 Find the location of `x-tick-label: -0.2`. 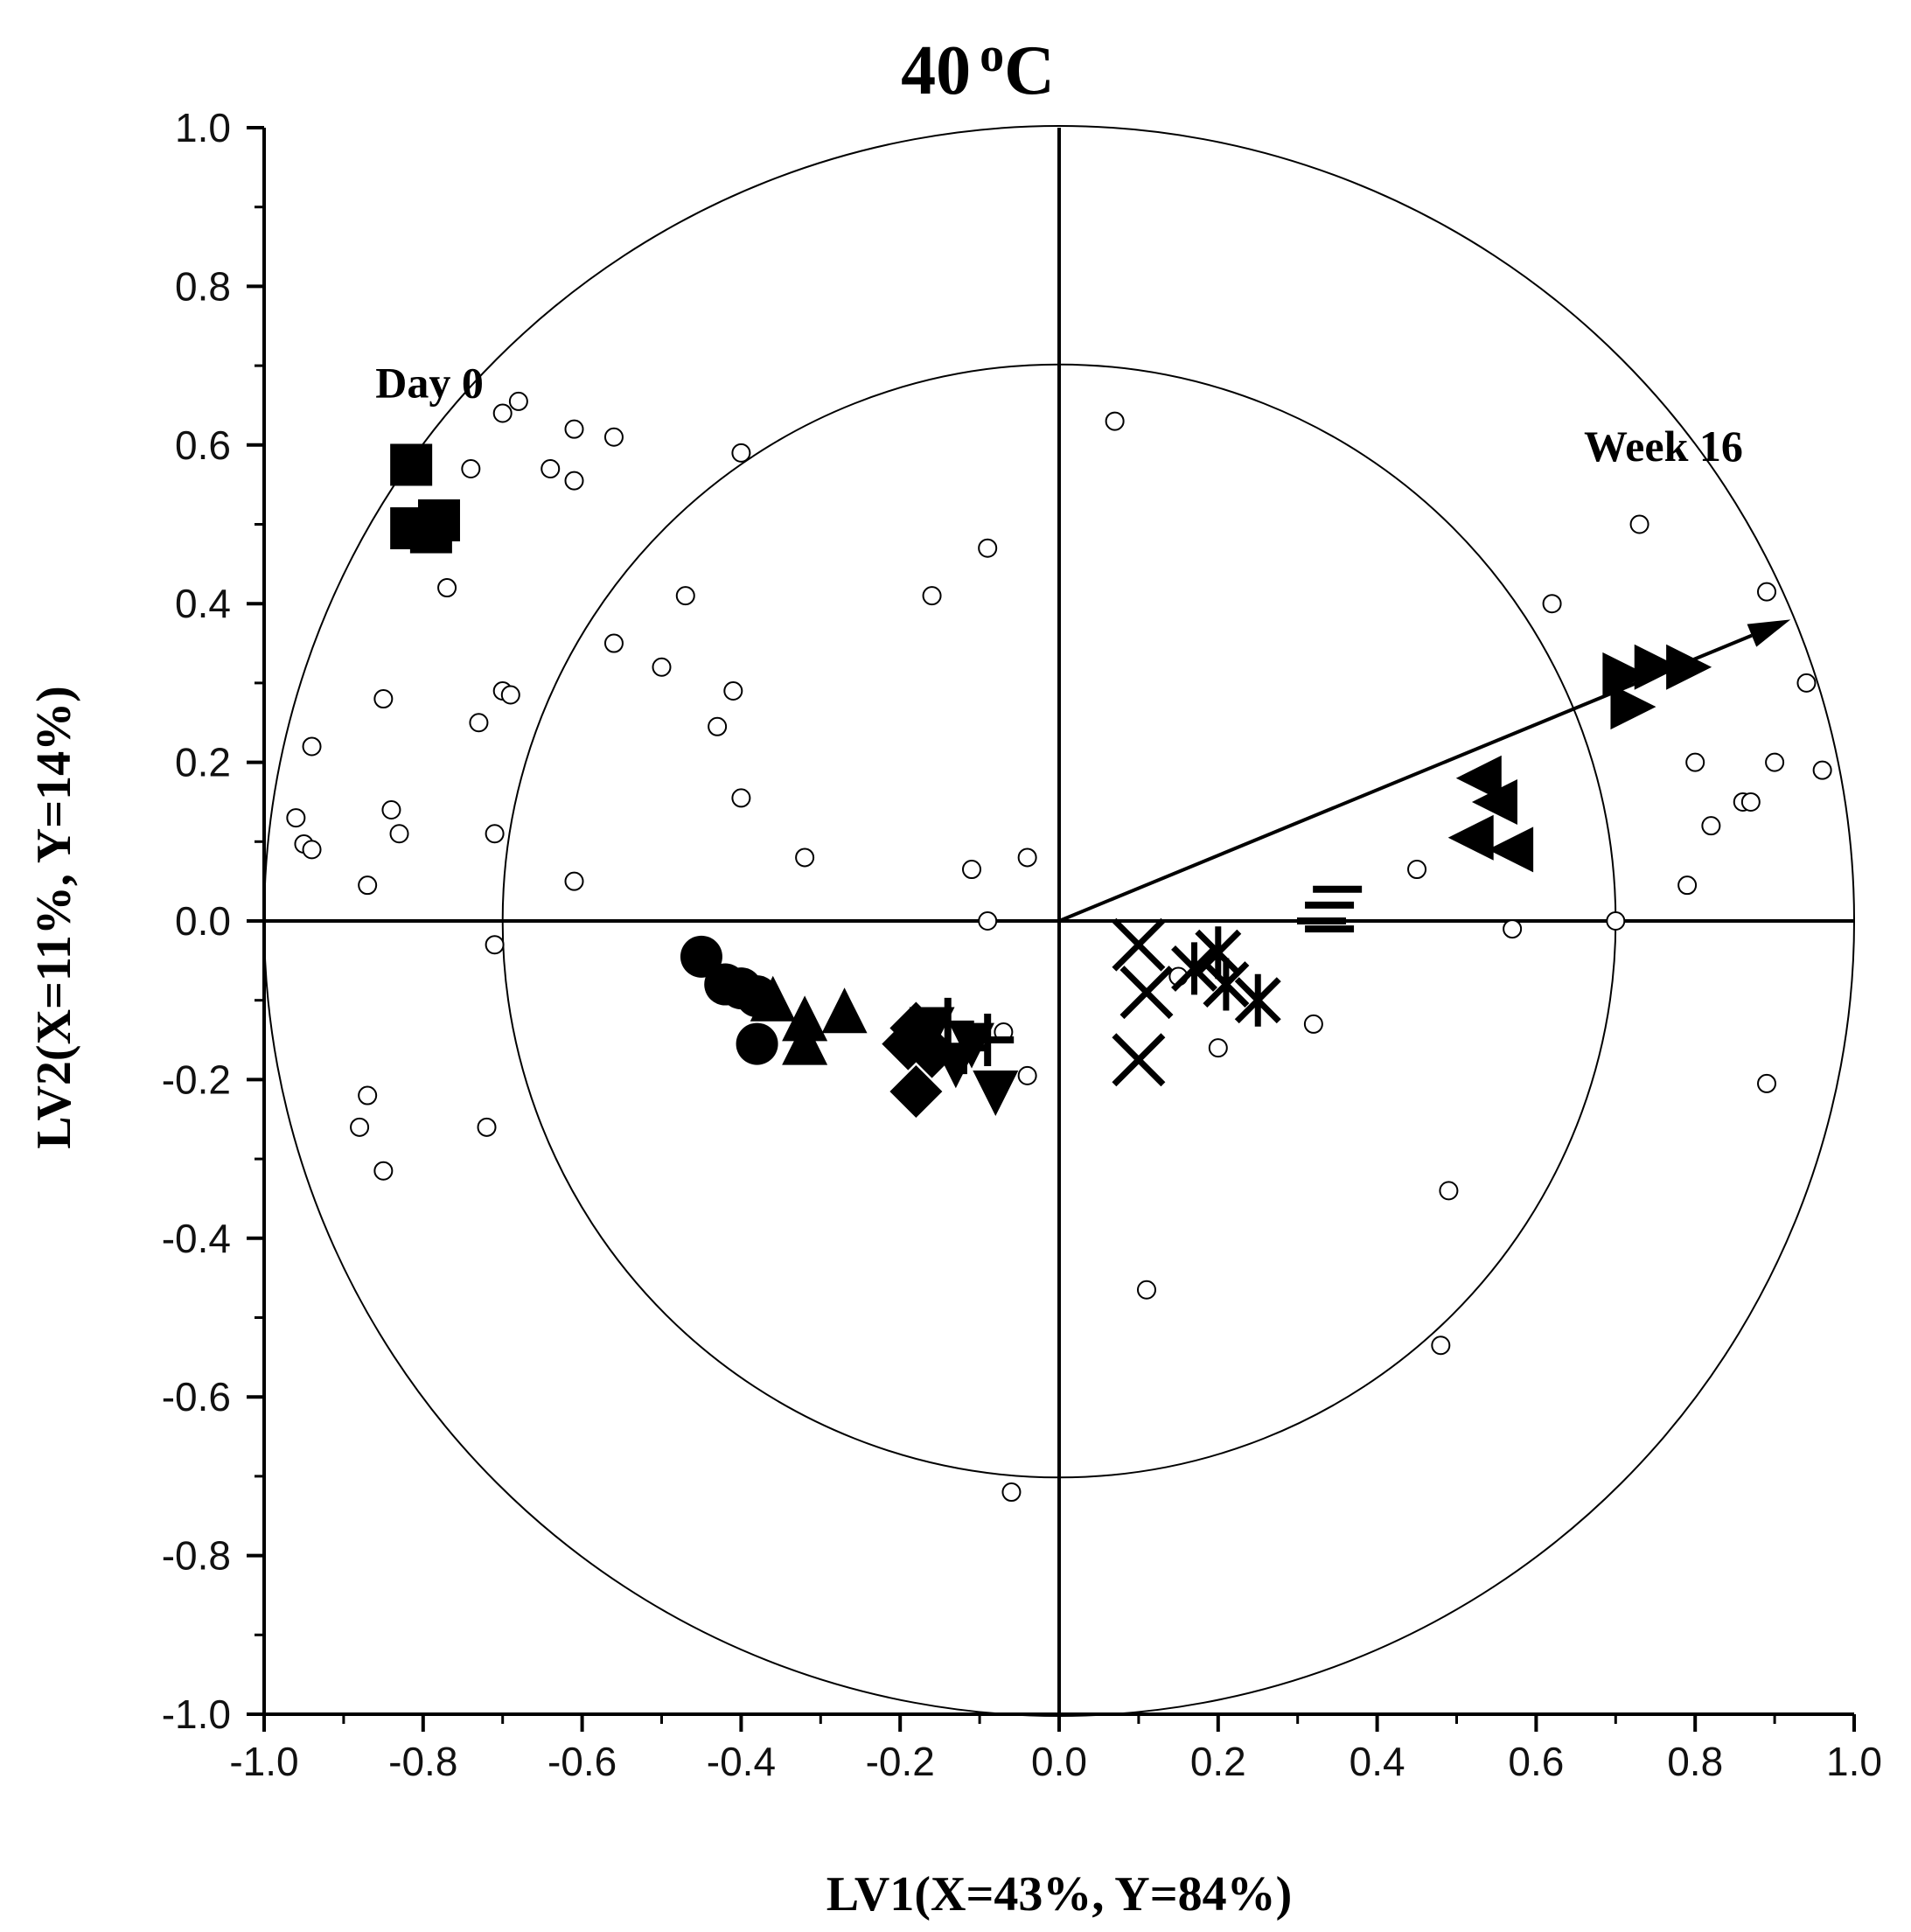

x-tick-label: -0.2 is located at coordinates (900, 1761).